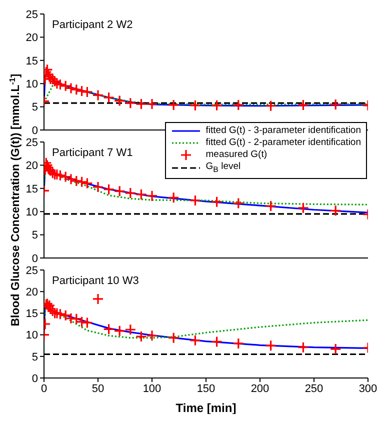 The height and width of the screenshot is (426, 388). Describe the element at coordinates (223, 168) in the screenshot. I see `legend-label: G$_{B}$ level` at that location.